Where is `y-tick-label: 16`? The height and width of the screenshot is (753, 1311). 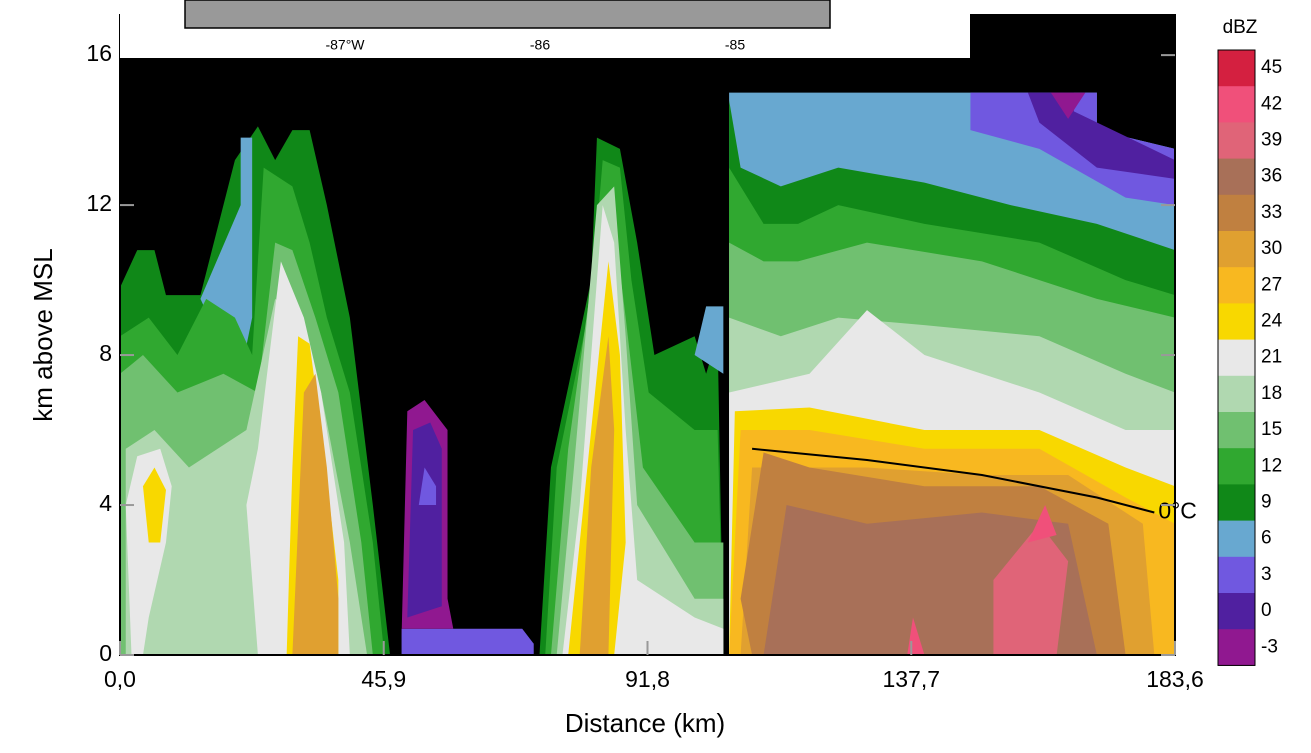 y-tick-label: 16 is located at coordinates (99, 53).